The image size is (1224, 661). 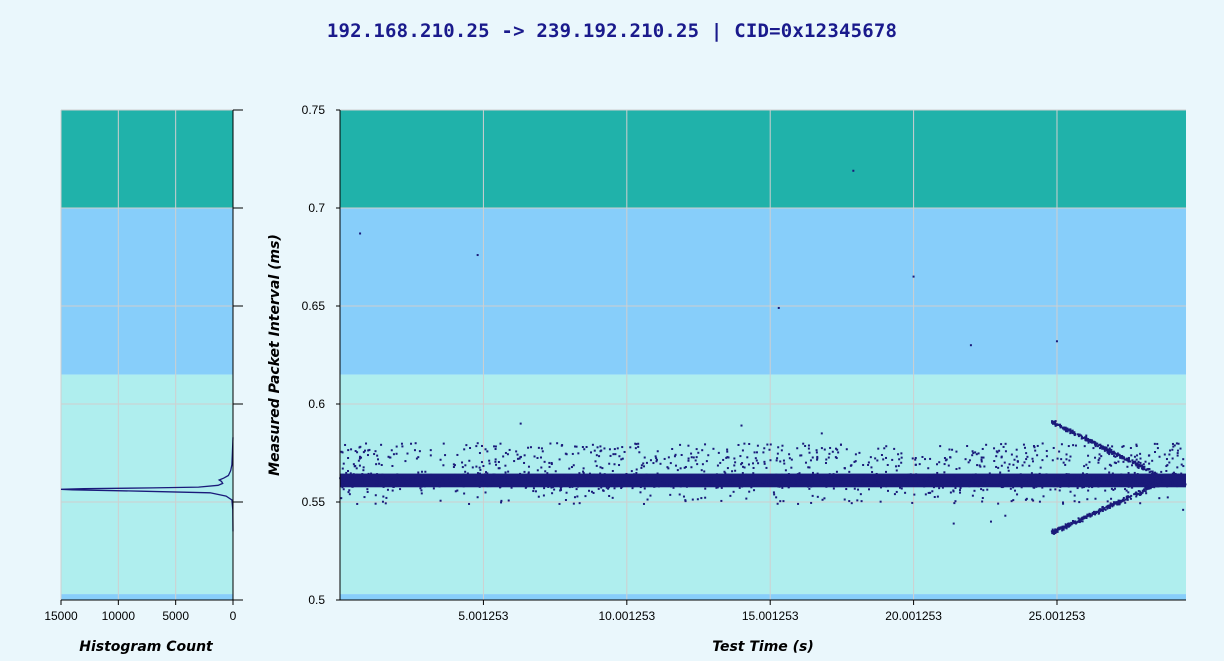 What do you see at coordinates (275, 355) in the screenshot?
I see `scatter-y-axis-title: Measured Packet Interval (ms)` at bounding box center [275, 355].